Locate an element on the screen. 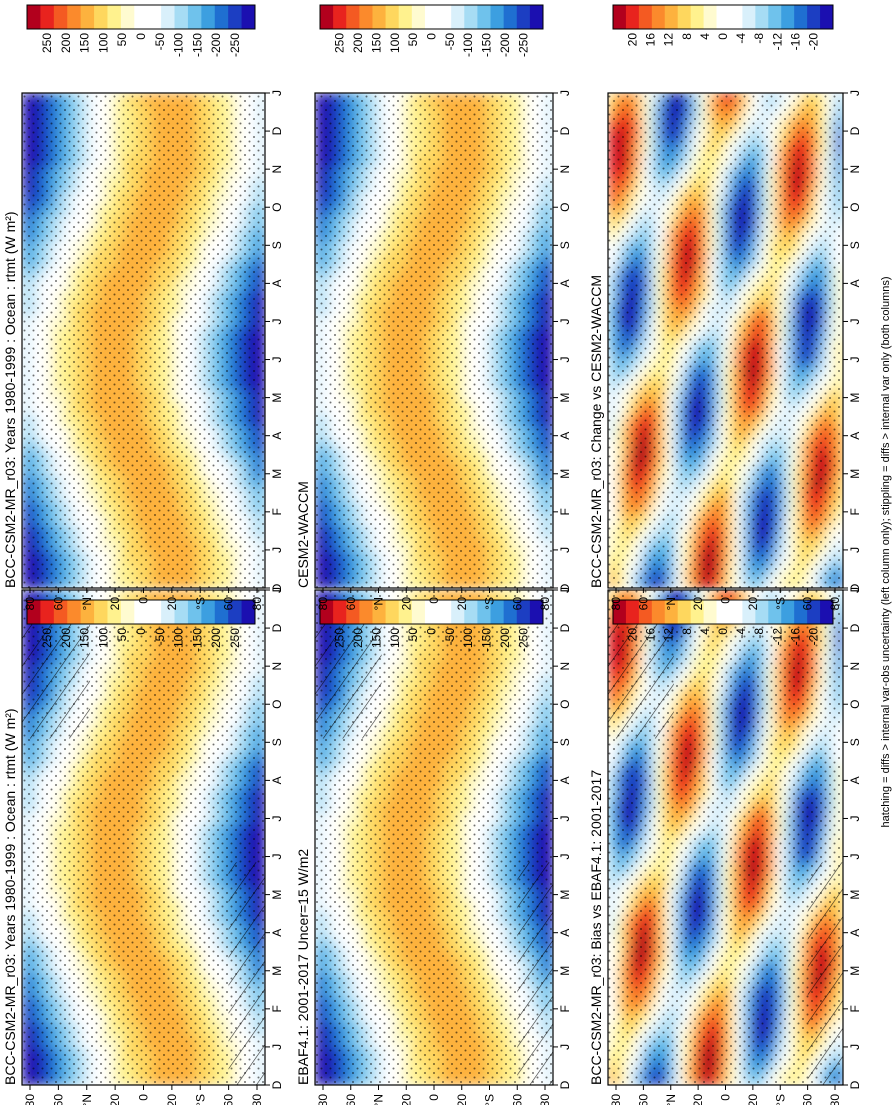 The image size is (895, 1105). x-tick-label: S is located at coordinates (565, 245).